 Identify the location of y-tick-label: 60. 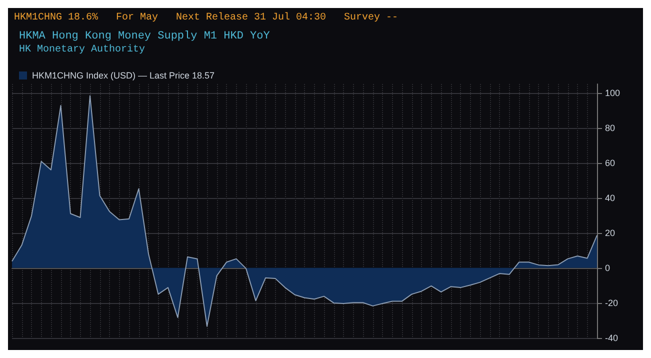
(610, 163).